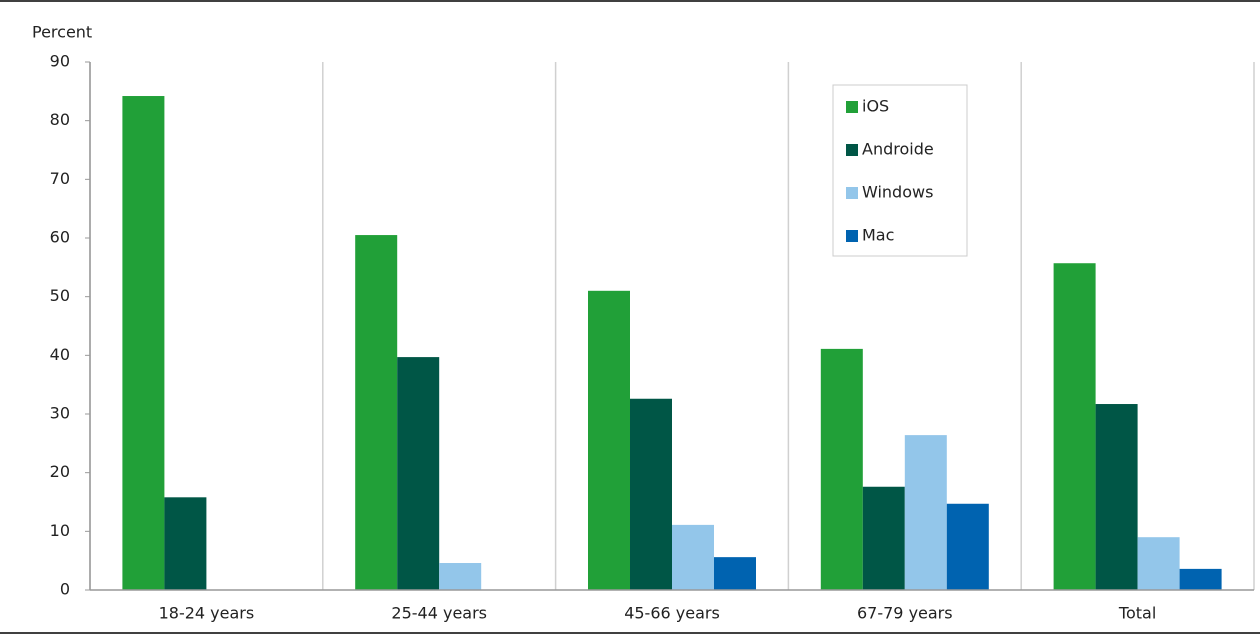  What do you see at coordinates (60, 295) in the screenshot?
I see `y-tick-label: 50` at bounding box center [60, 295].